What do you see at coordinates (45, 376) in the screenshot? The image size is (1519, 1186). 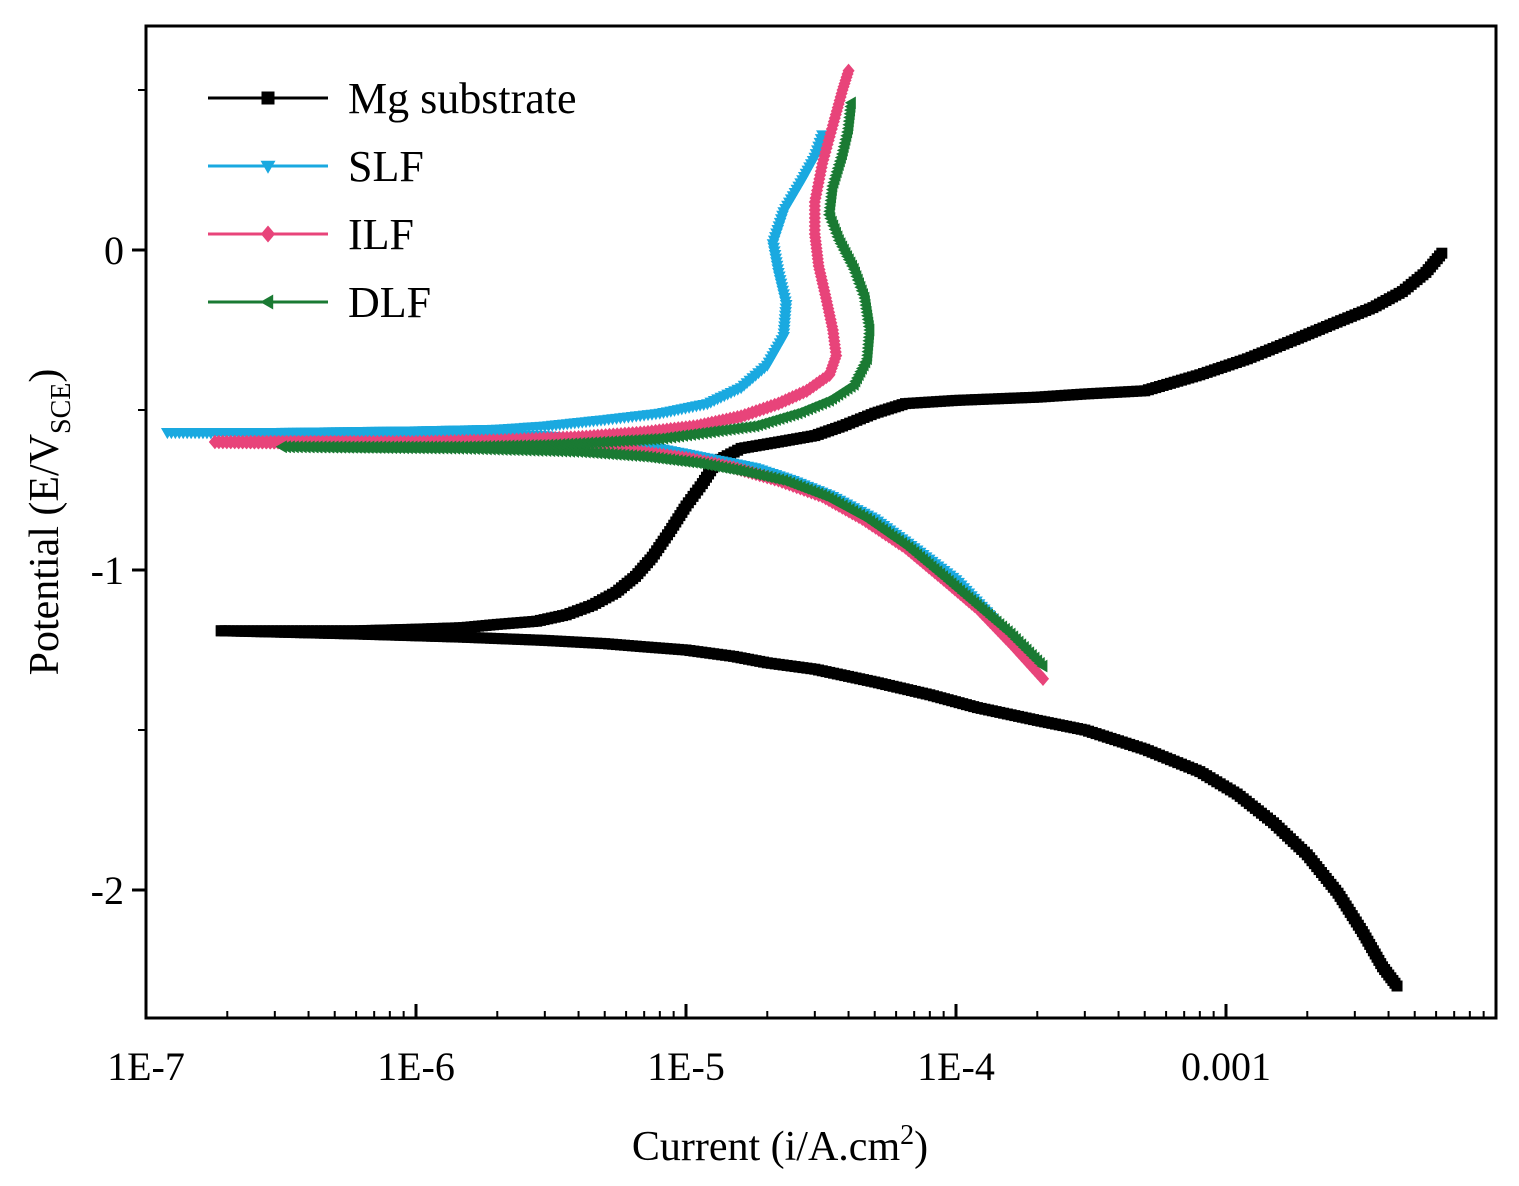 I see `y-axis-label-close: )` at bounding box center [45, 376].